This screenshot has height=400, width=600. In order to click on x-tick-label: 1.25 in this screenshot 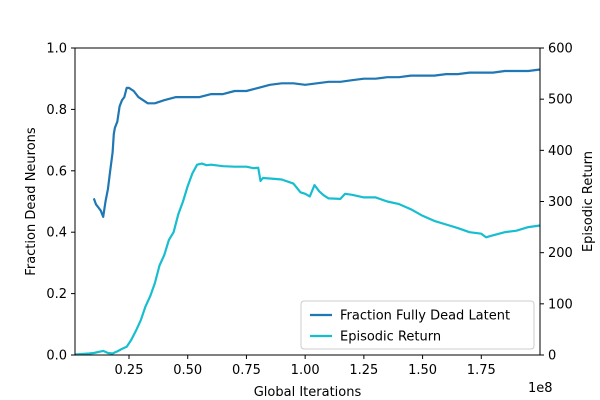, I will do `click(363, 370)`.